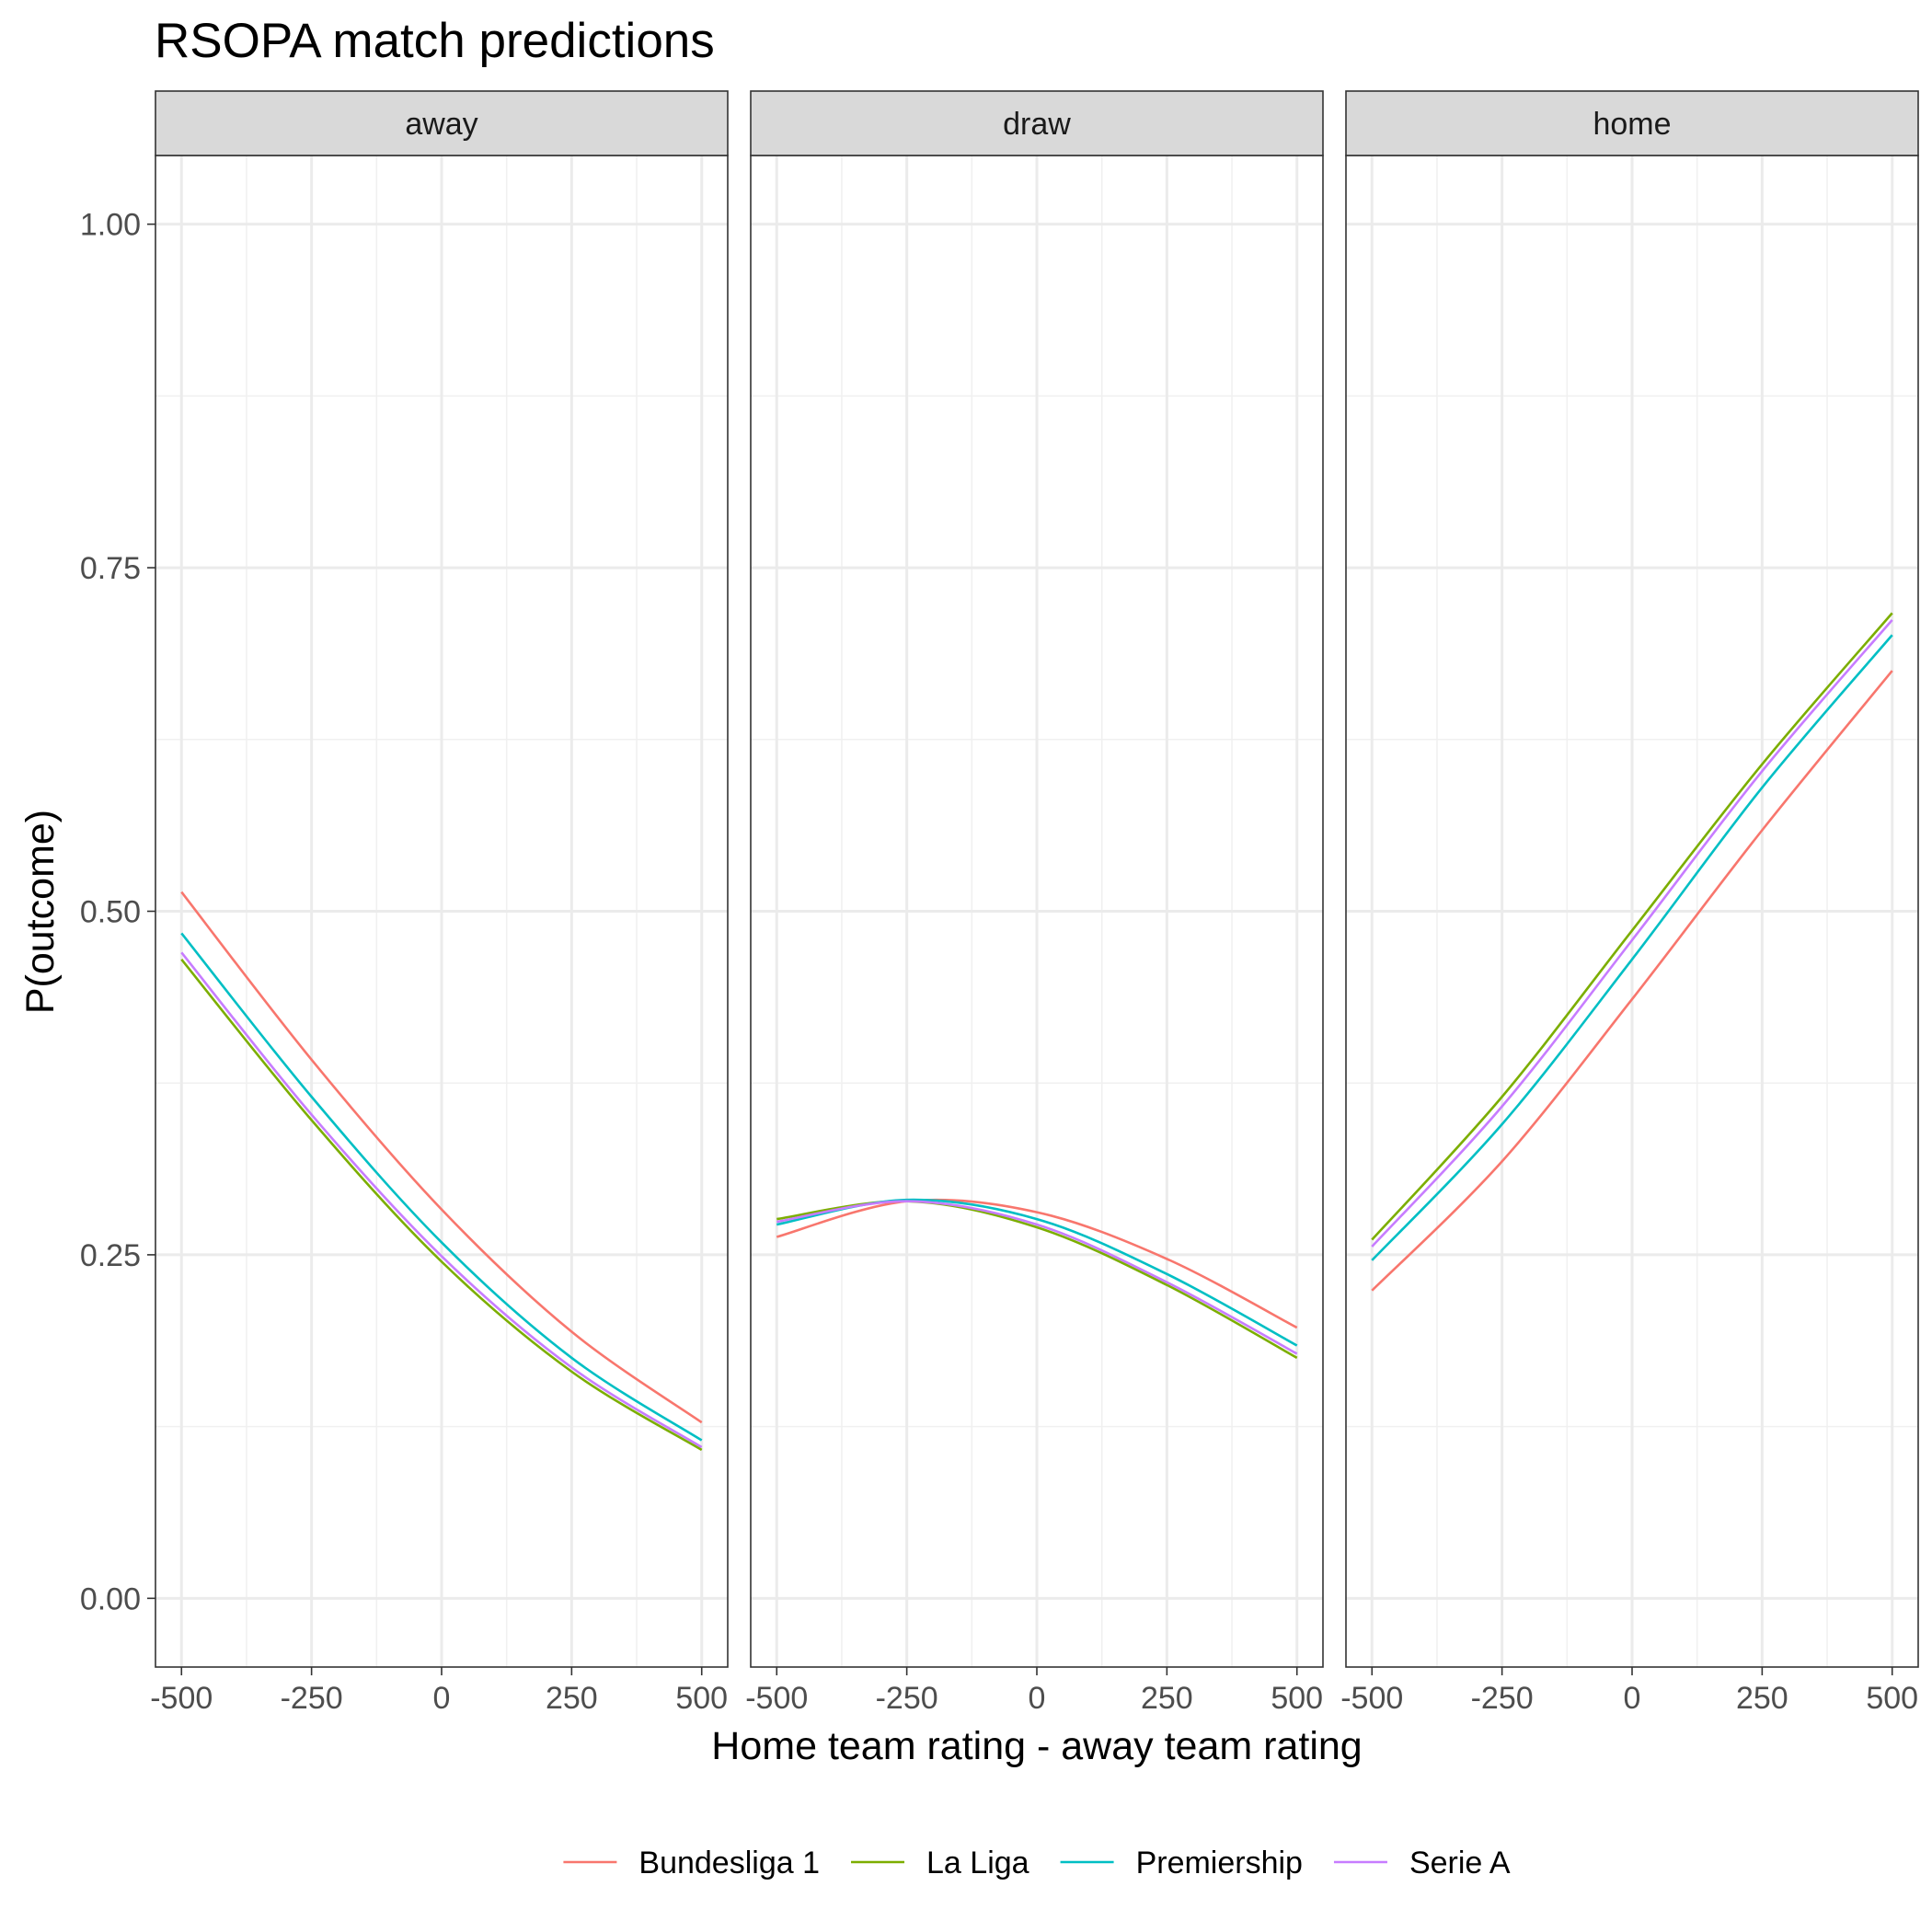  What do you see at coordinates (729, 1863) in the screenshot?
I see `legend-label: Bundesliga 1` at bounding box center [729, 1863].